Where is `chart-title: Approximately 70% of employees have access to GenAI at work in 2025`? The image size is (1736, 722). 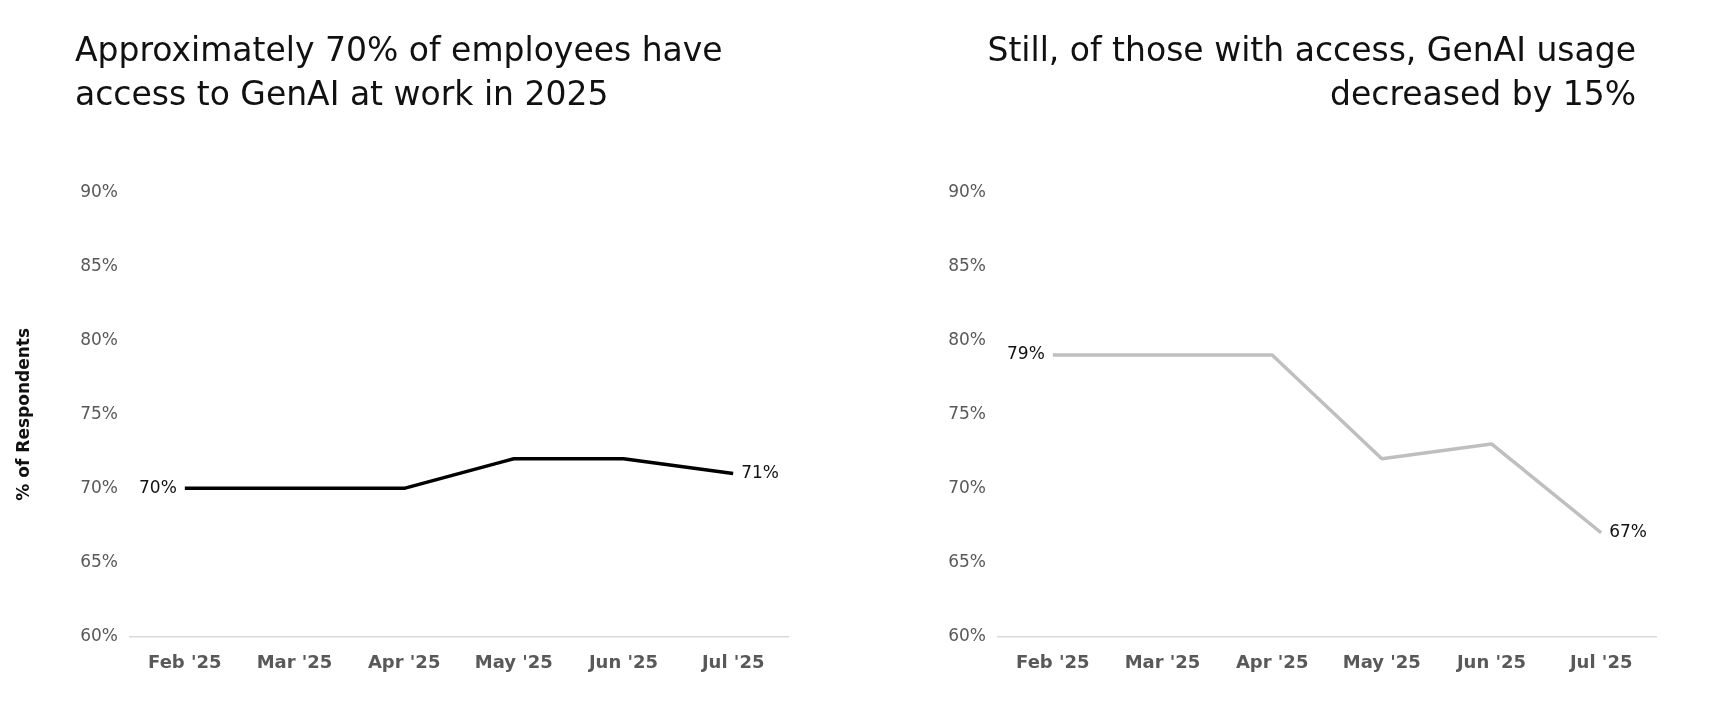 chart-title: Approximately 70% of employees have access to GenAI at work in 2025 is located at coordinates (399, 72).